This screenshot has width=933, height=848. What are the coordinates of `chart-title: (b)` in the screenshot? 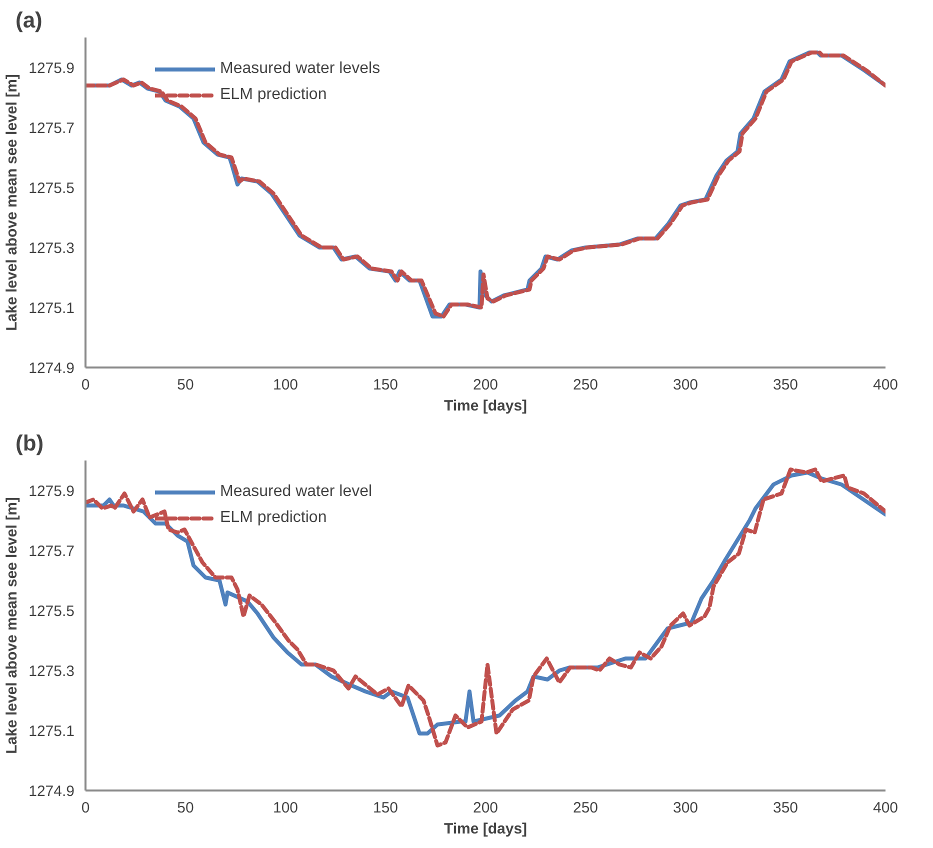 It's located at (30, 443).